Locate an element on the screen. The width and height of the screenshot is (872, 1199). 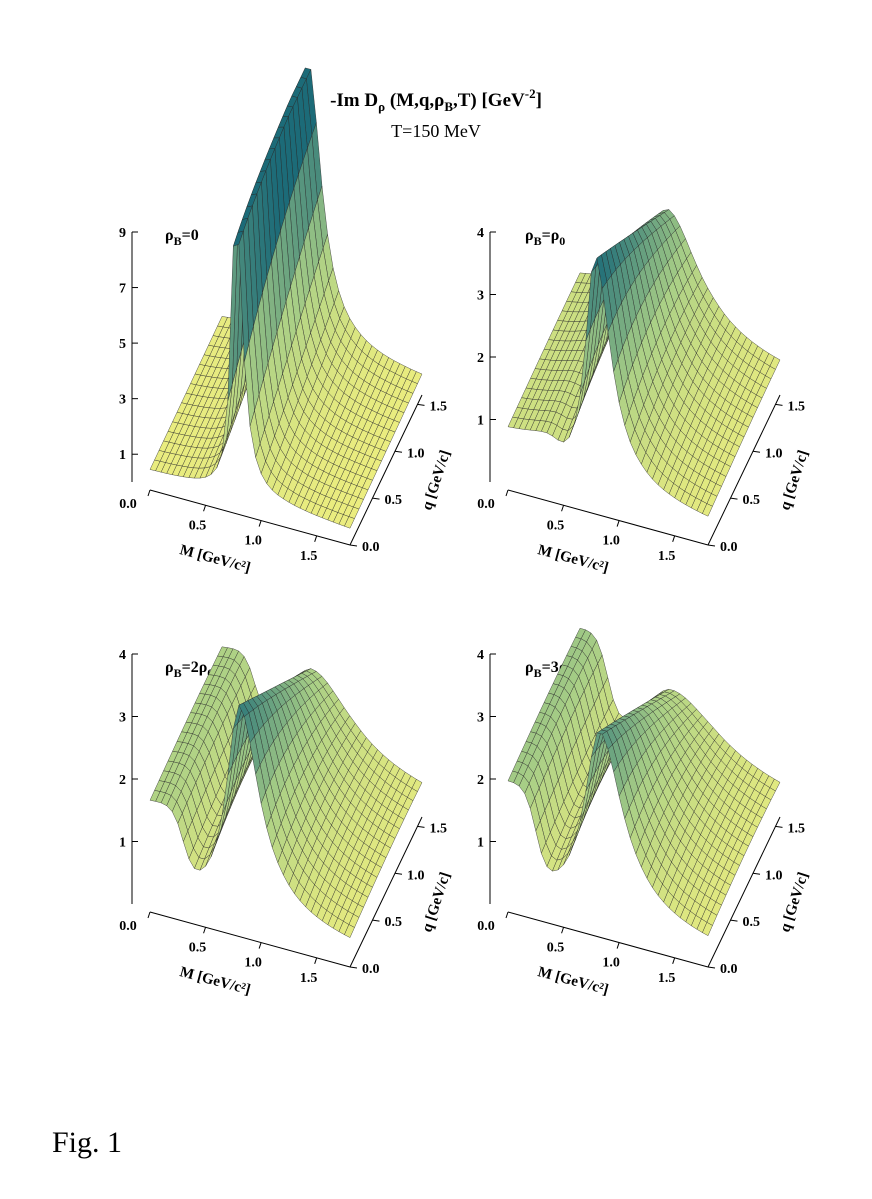
z-tick-label: 9 is located at coordinates (122, 233).